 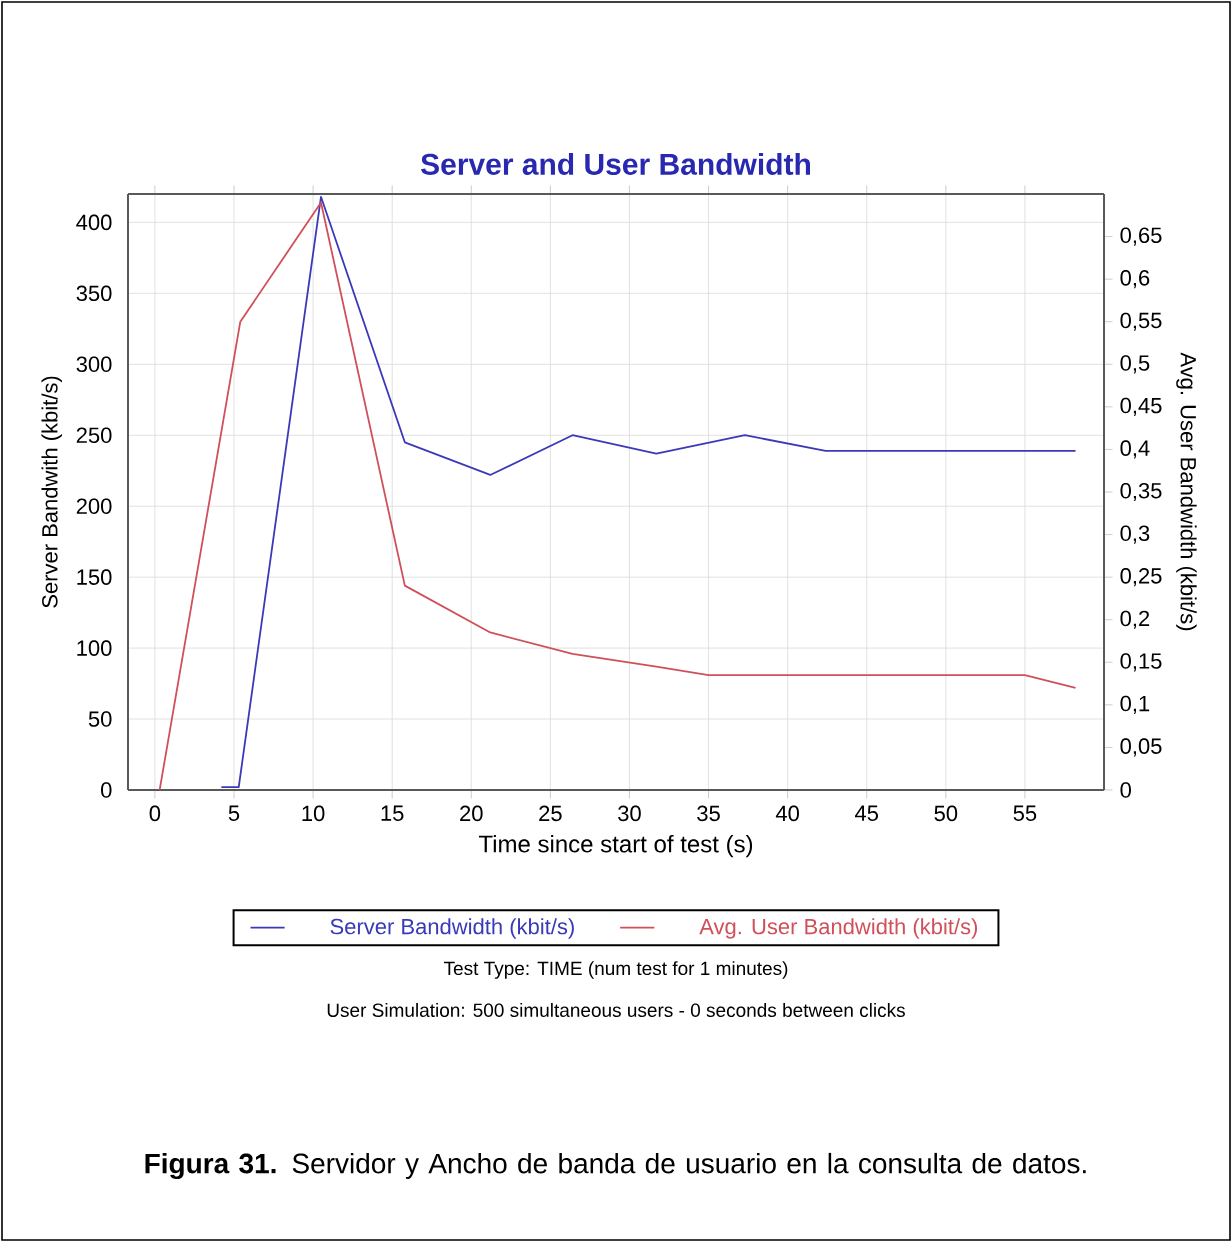 I want to click on y2-tick-label: 0,25, so click(x=1141, y=577).